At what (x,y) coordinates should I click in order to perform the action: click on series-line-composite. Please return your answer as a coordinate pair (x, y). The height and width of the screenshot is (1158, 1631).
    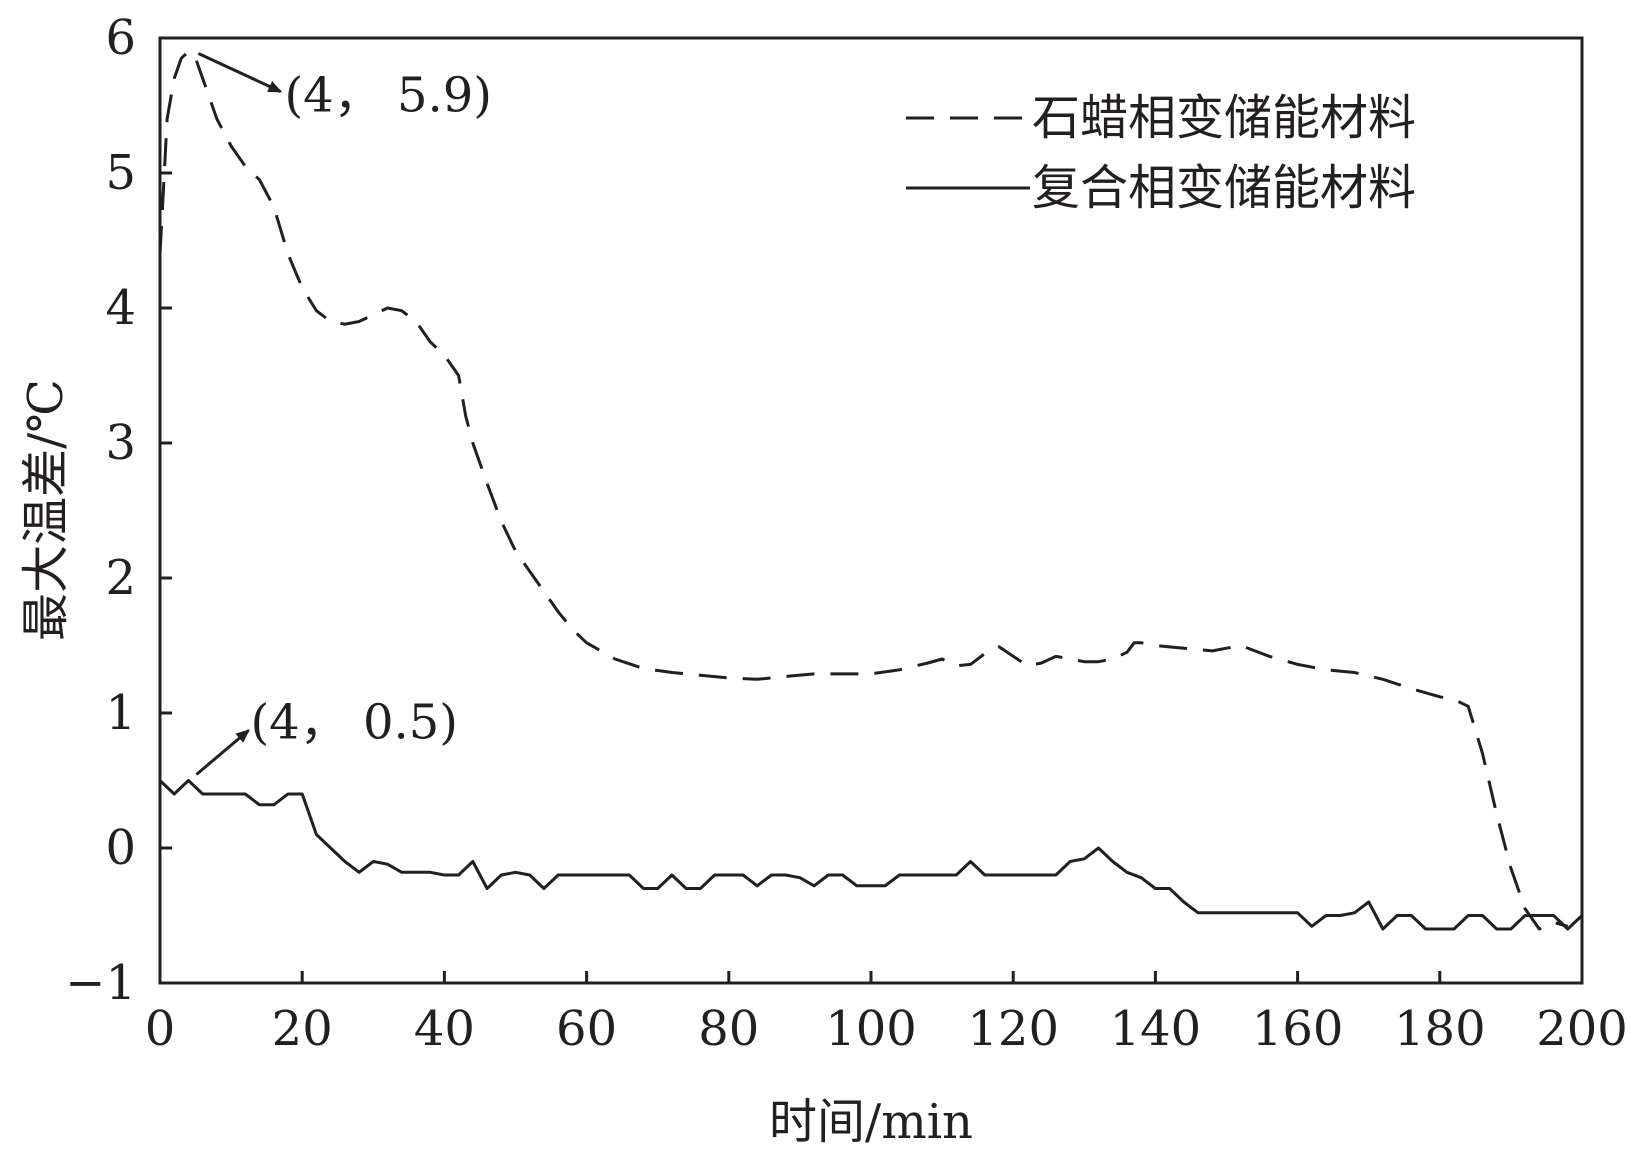
    Looking at the image, I should click on (871, 855).